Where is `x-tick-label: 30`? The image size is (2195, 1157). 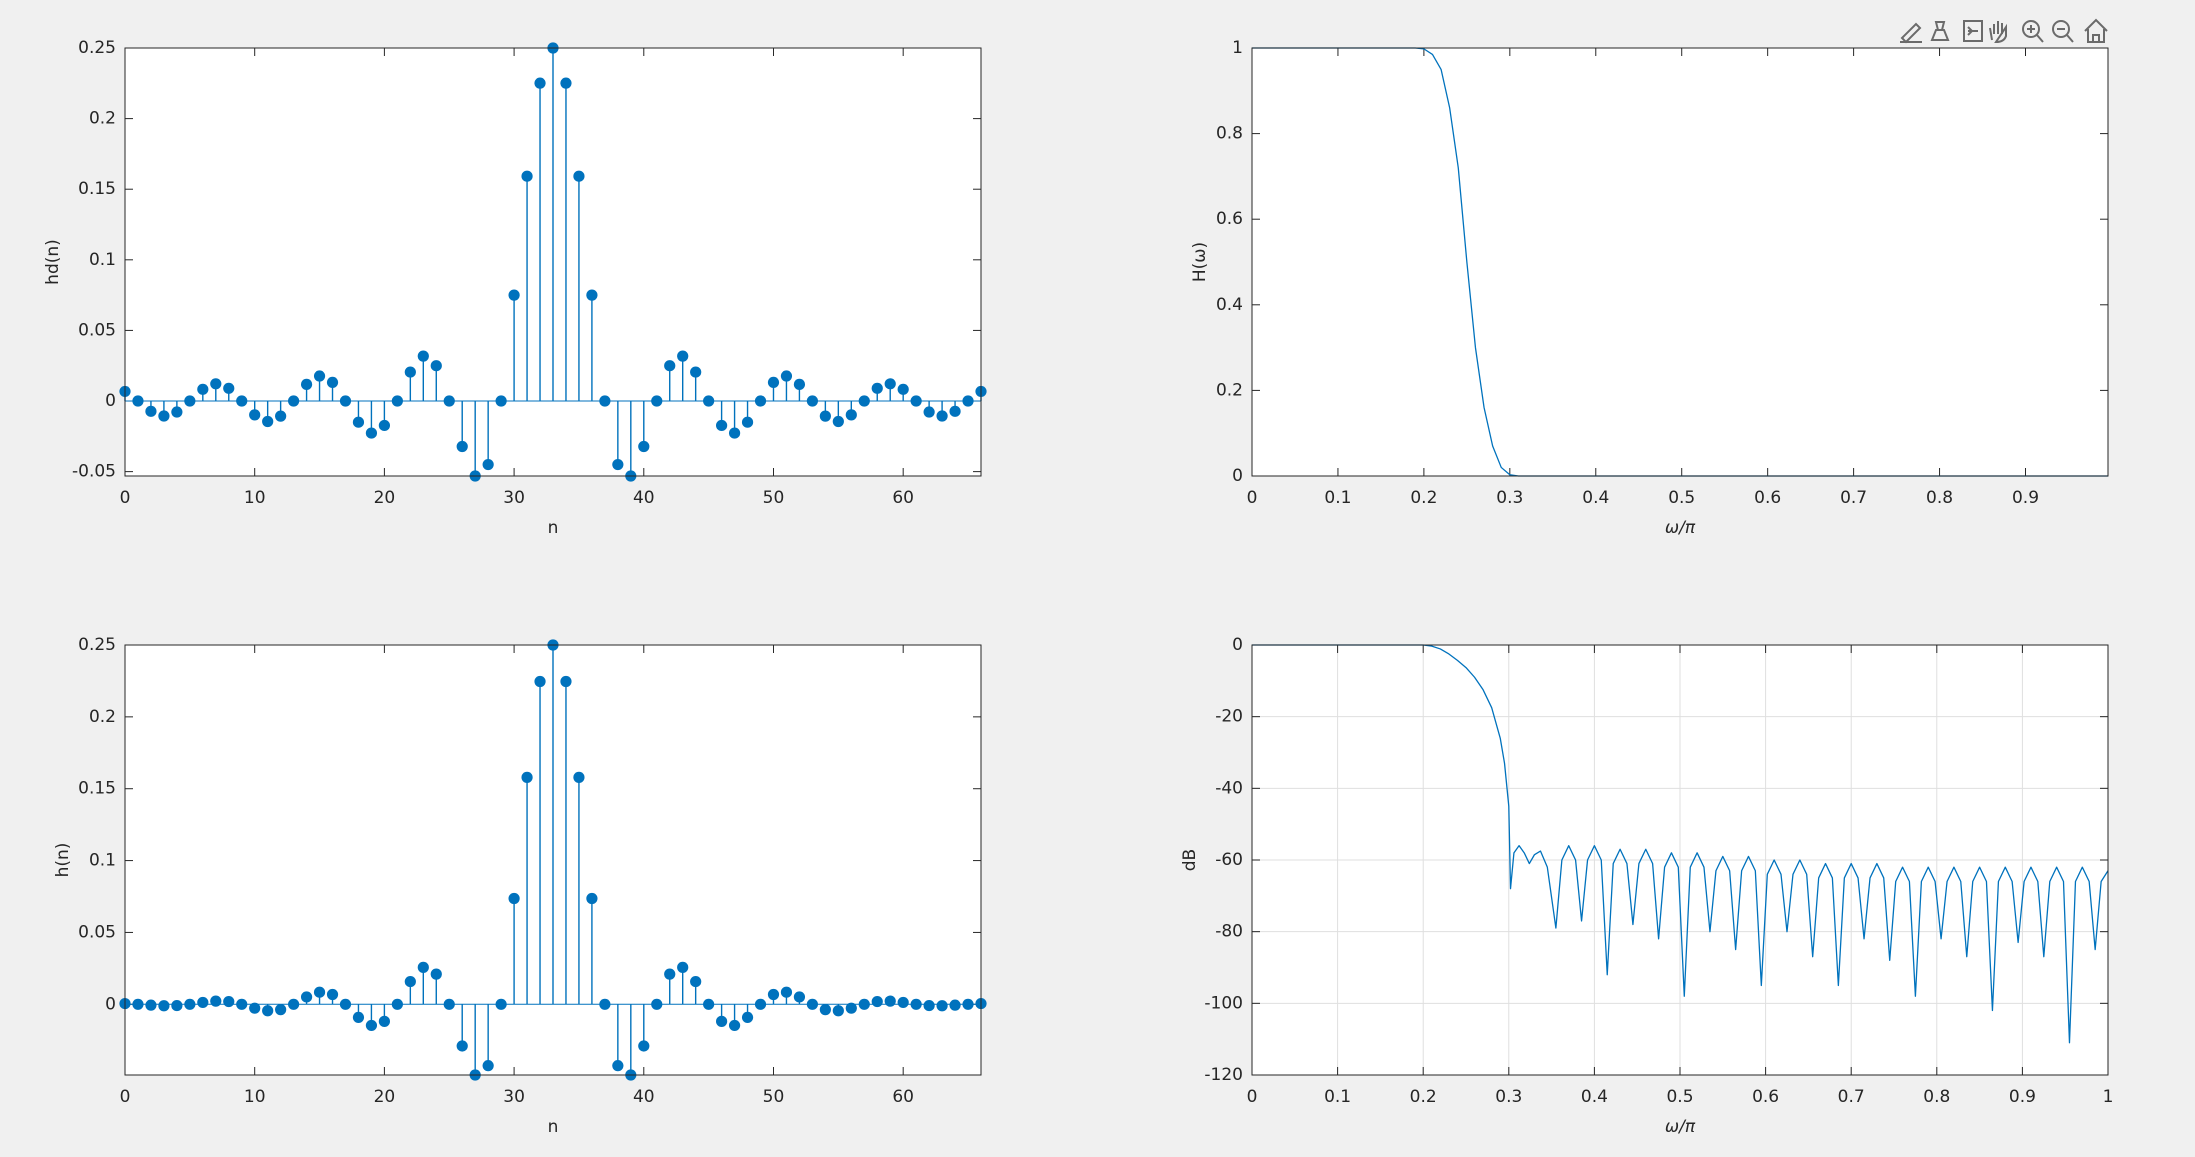
x-tick-label: 30 is located at coordinates (514, 498).